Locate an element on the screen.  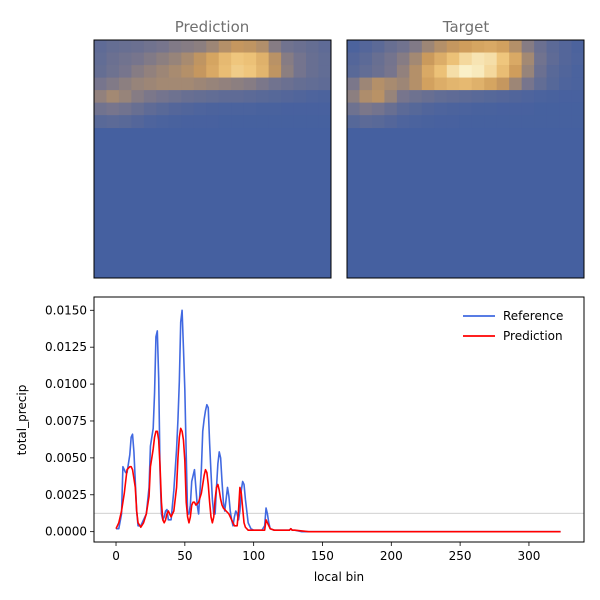
x-axis-ticks: 0 50 100 150 200 250 300 is located at coordinates (326, 552).